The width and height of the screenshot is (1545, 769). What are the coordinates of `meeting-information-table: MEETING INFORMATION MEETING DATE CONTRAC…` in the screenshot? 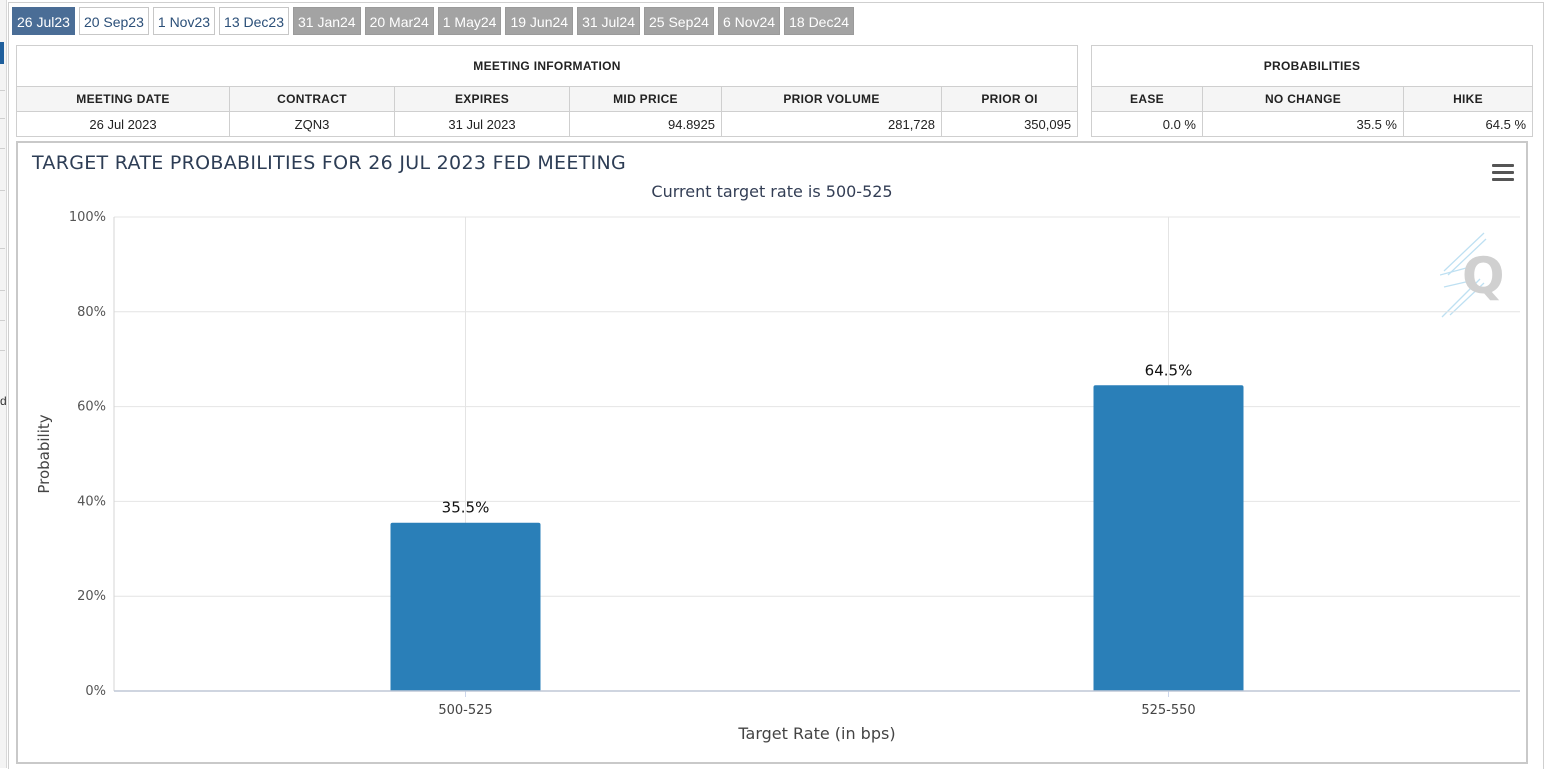 It's located at (547, 91).